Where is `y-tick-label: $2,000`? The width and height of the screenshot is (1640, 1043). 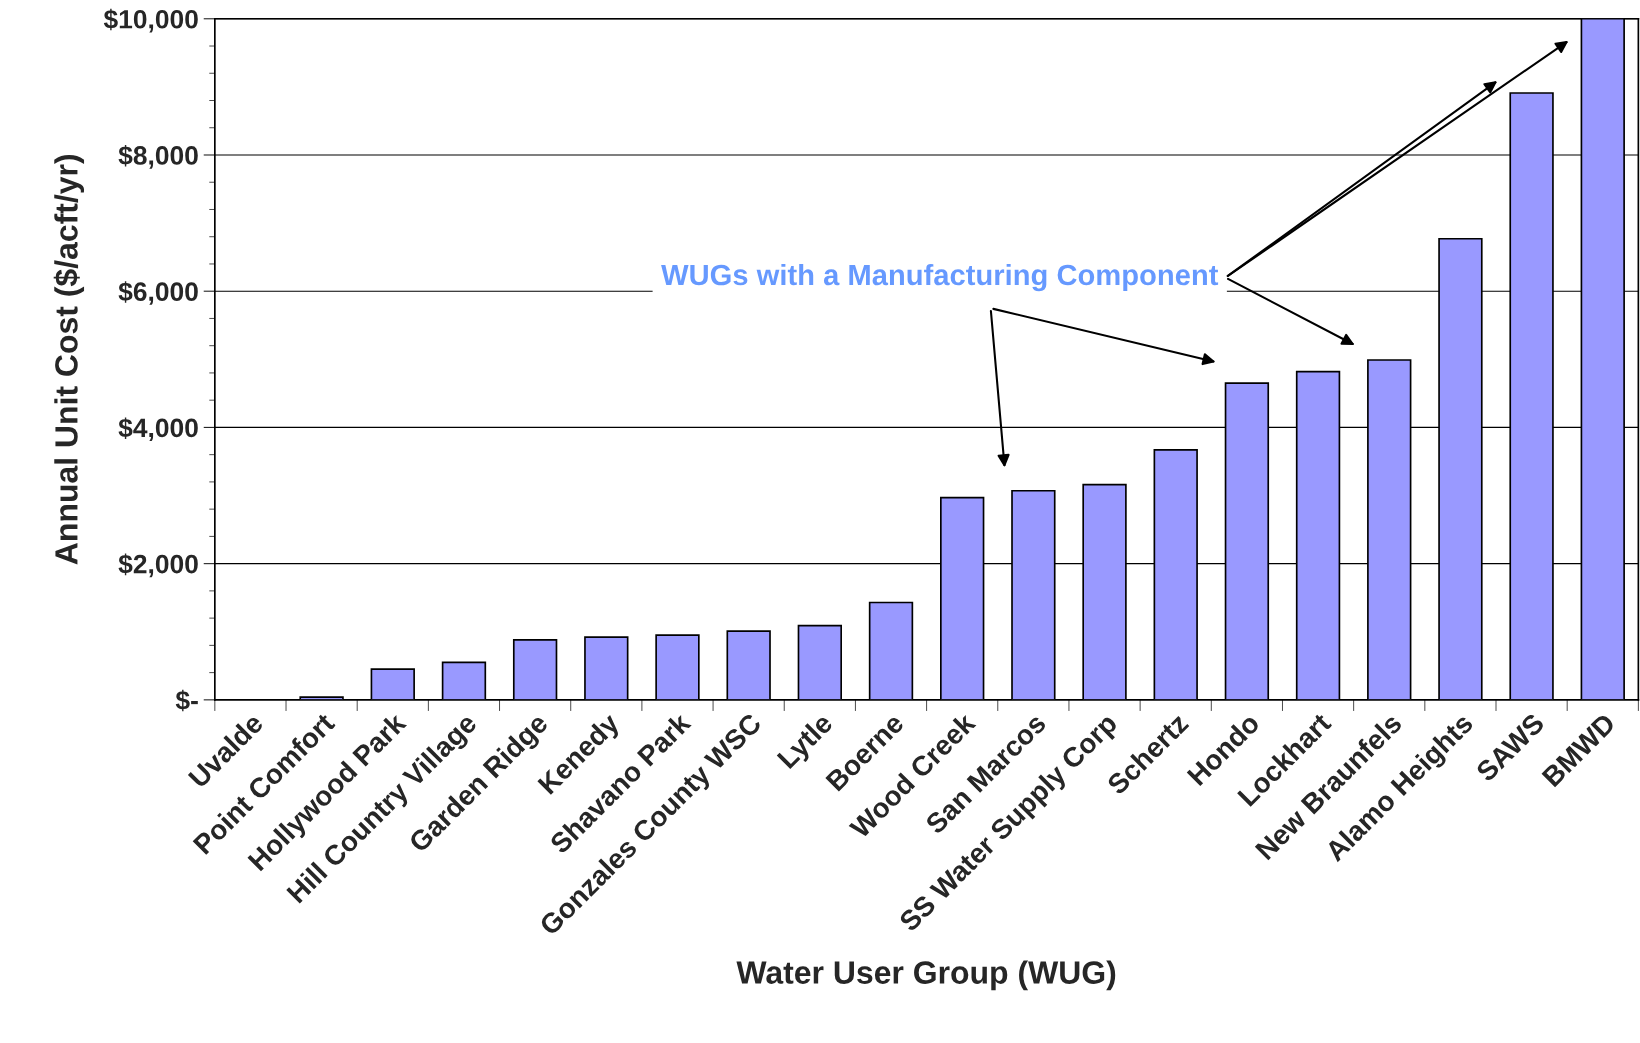
y-tick-label: $2,000 is located at coordinates (158, 565).